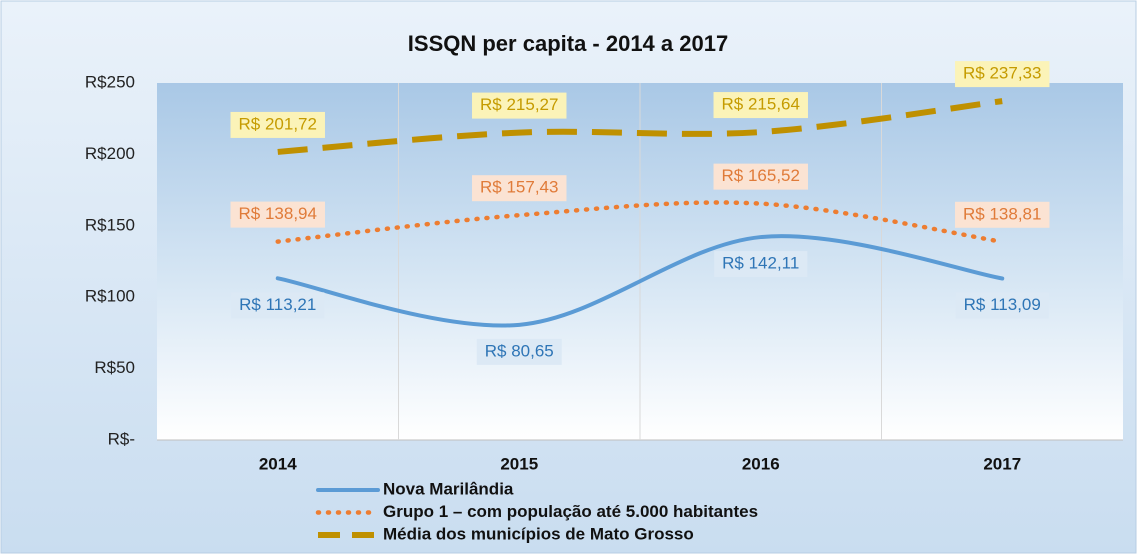  Describe the element at coordinates (110, 296) in the screenshot. I see `y-tick-label: R$100` at that location.